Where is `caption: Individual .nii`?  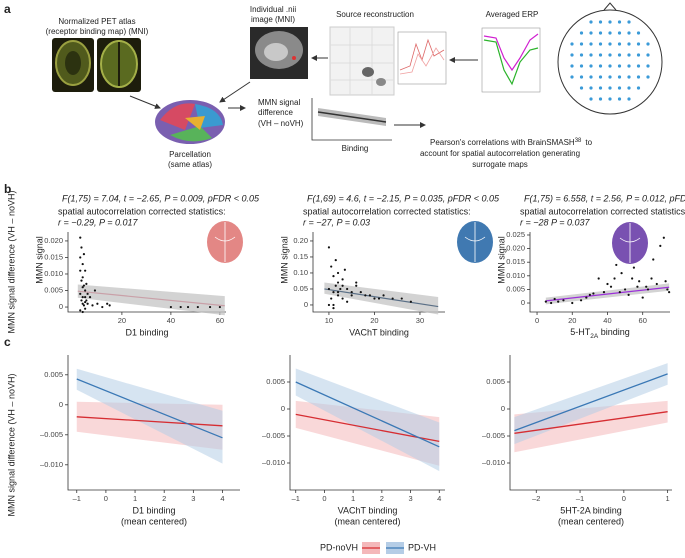
caption: Individual .nii is located at coordinates (273, 9).